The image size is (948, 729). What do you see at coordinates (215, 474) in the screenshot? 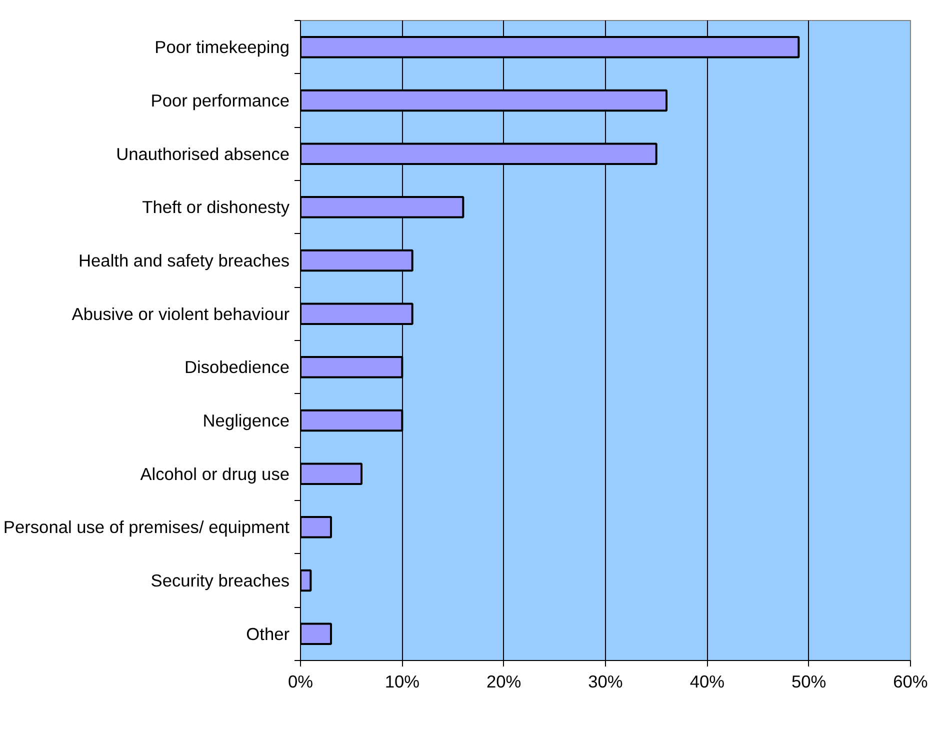
I see `y-tick-label: Alcohol or drug use` at bounding box center [215, 474].